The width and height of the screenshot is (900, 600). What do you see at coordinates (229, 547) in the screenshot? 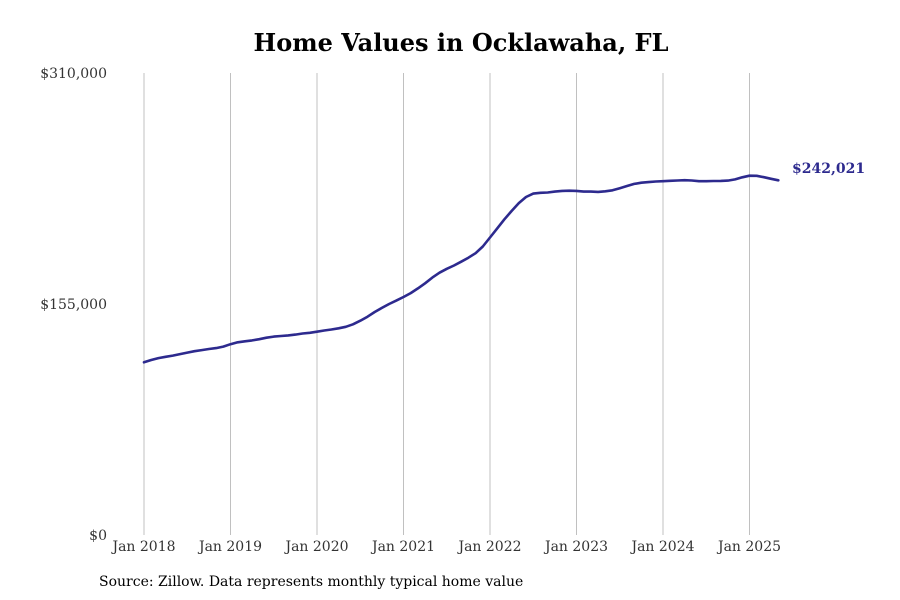
I see `x-tick-label: Jan 2019` at bounding box center [229, 547].